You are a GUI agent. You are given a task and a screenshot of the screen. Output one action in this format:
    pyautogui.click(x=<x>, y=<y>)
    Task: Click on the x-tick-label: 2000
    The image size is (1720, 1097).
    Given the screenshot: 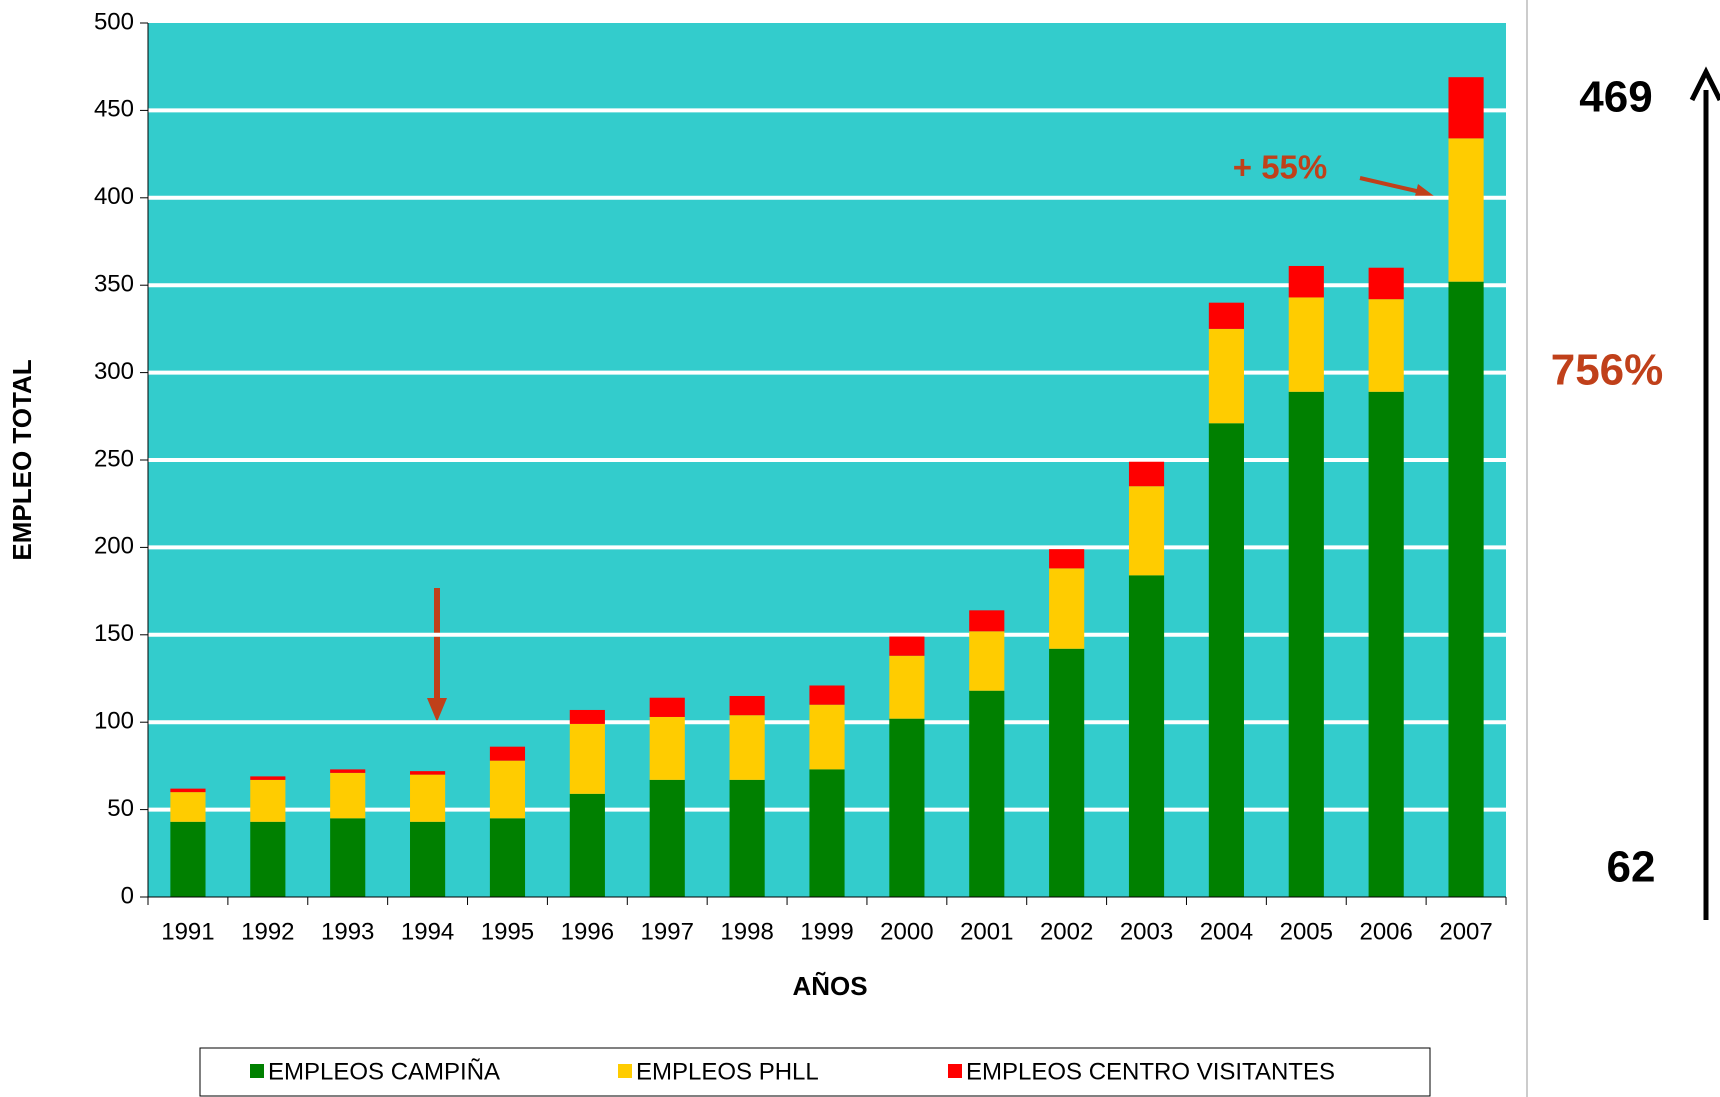 What is the action you would take?
    pyautogui.click(x=906, y=931)
    